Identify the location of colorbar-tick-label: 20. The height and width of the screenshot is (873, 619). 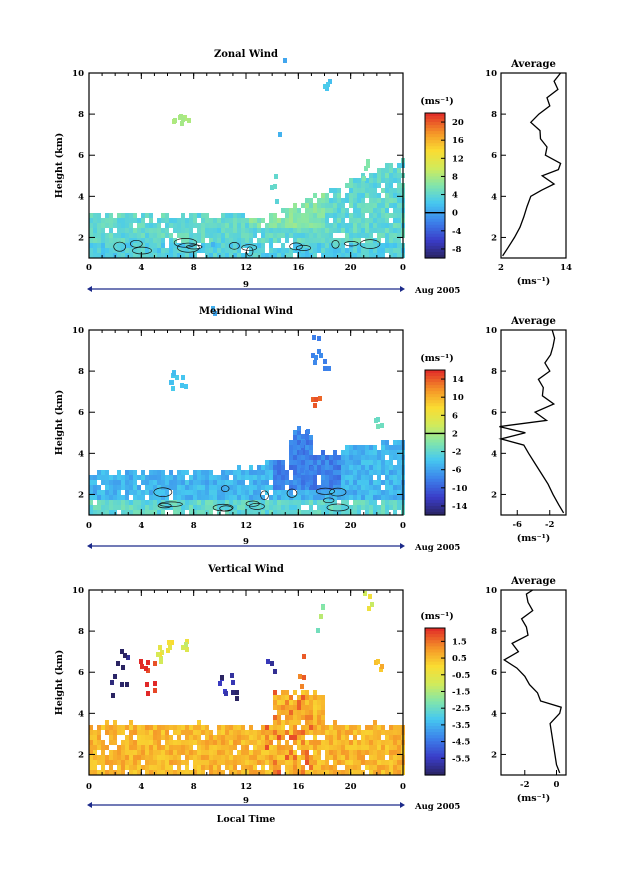
(458, 123).